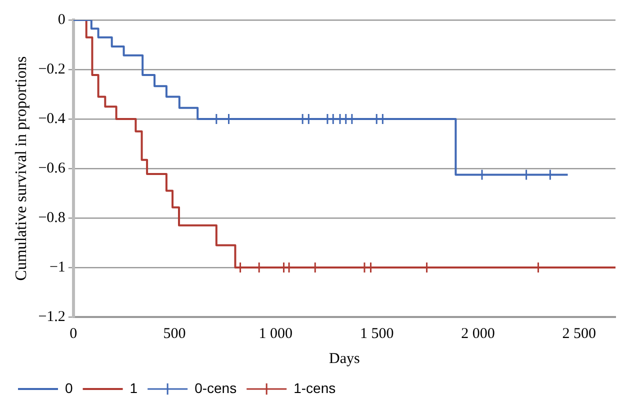 The image size is (630, 414). Describe the element at coordinates (377, 334) in the screenshot. I see `x-tick-label: 1 500` at that location.